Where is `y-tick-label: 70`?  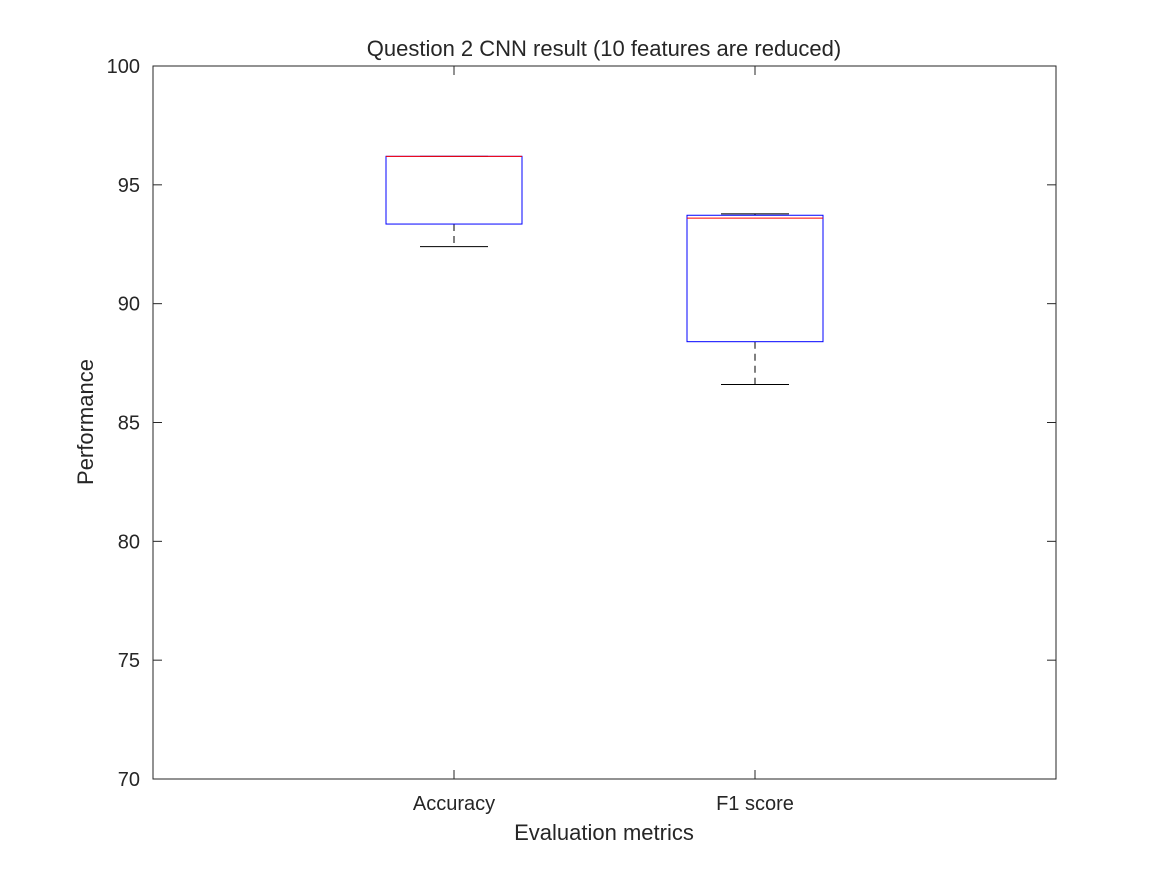
y-tick-label: 70 is located at coordinates (129, 780).